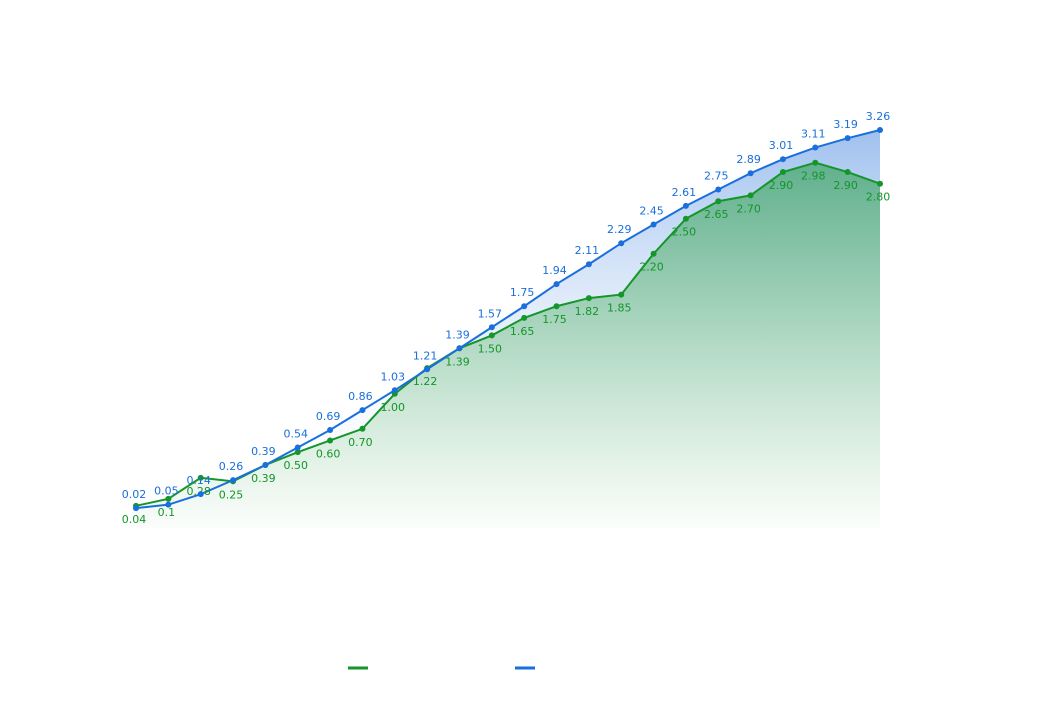 The image size is (1050, 720). Describe the element at coordinates (425, 355) in the screenshot. I see `value-label: 1.21` at that location.